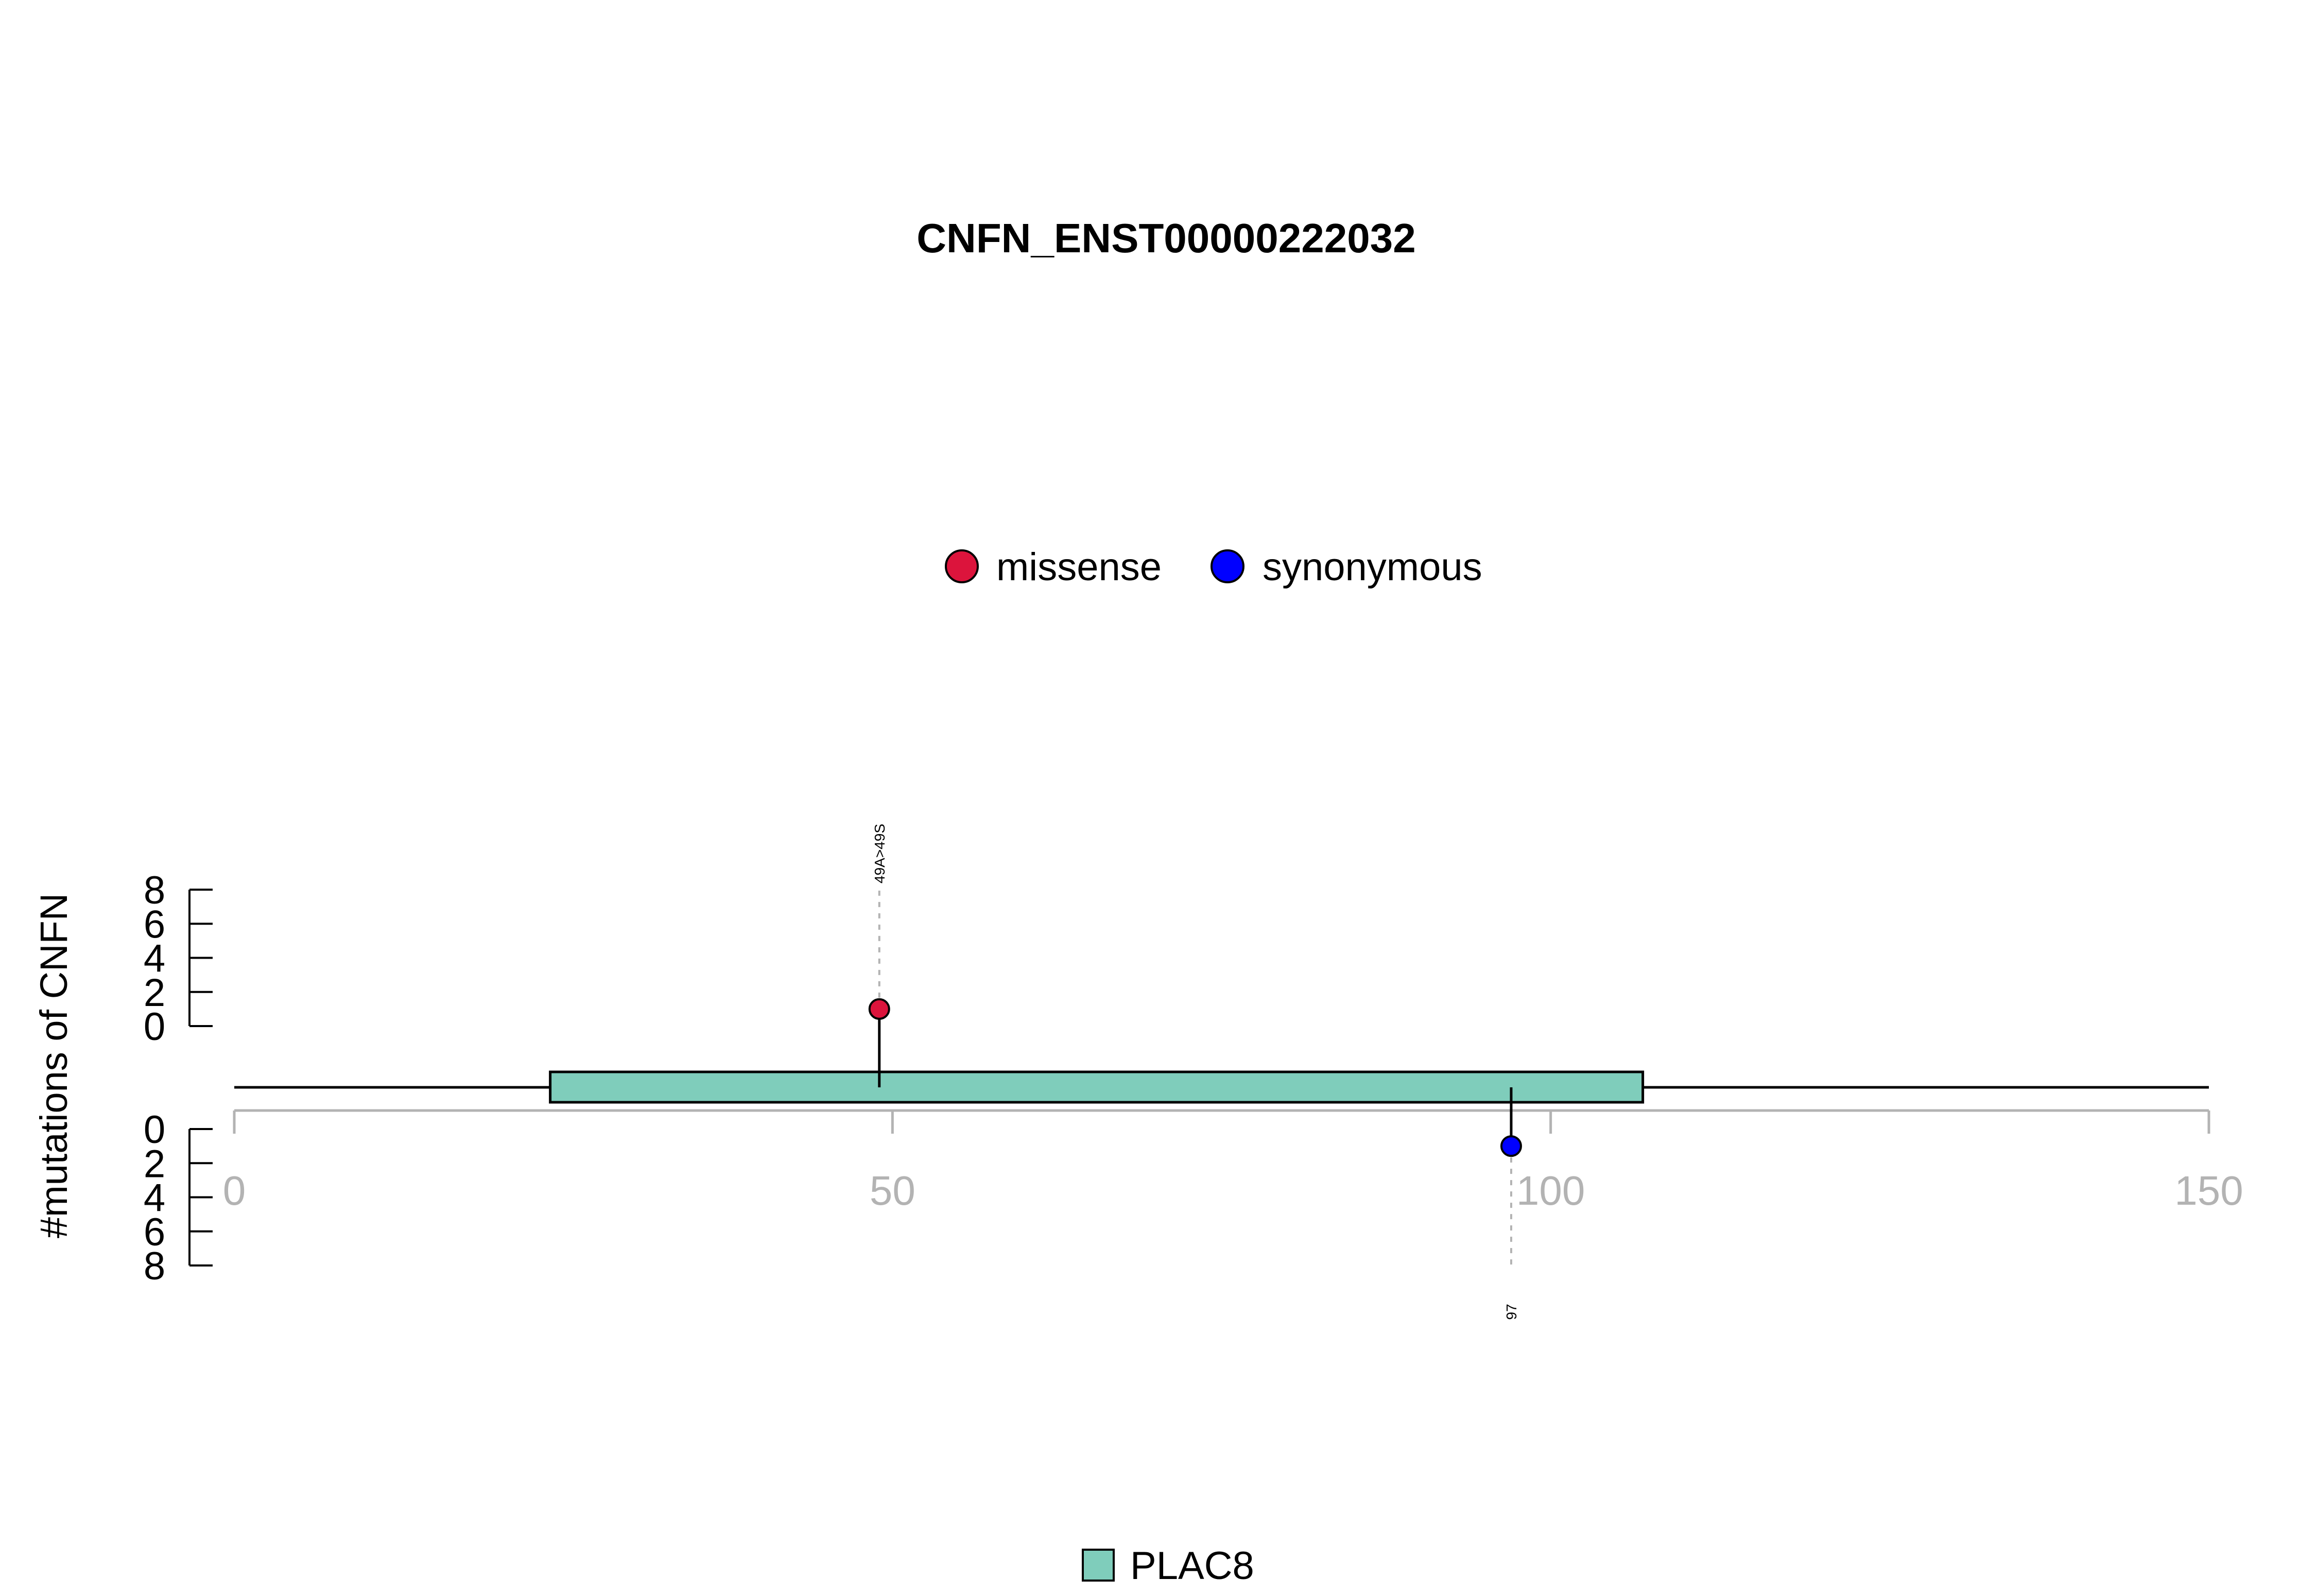 The image size is (2317, 1596). I want to click on legend-PLAC8-label: PLAC8, so click(1192, 1566).